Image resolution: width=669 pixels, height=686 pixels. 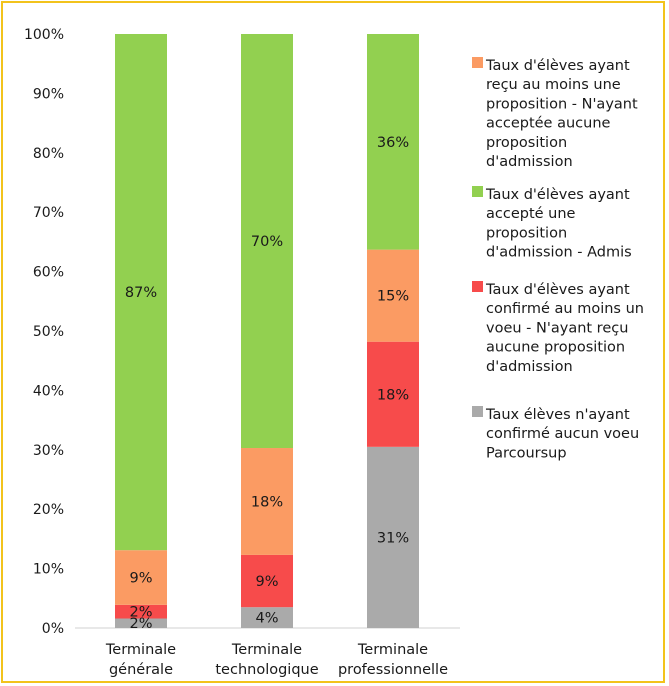 I want to click on legend-label: d'admission - Admis, so click(x=559, y=253).